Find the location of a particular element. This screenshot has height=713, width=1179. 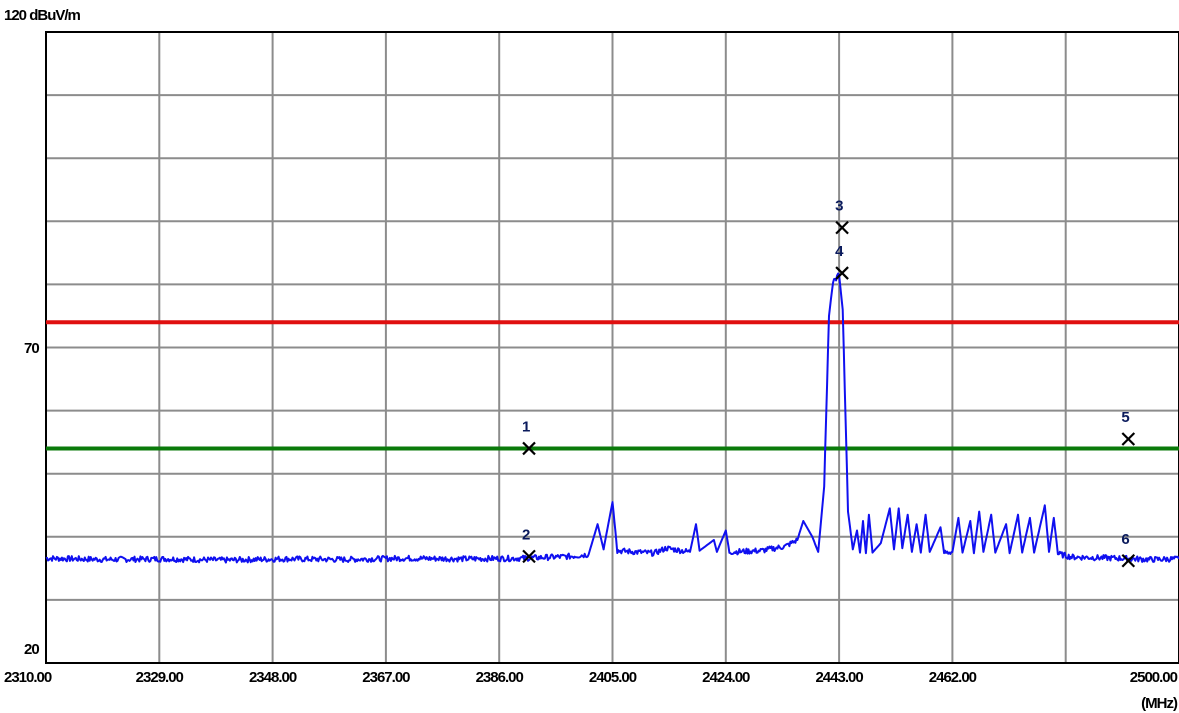

x-tick-label: 2462.00 is located at coordinates (953, 677).